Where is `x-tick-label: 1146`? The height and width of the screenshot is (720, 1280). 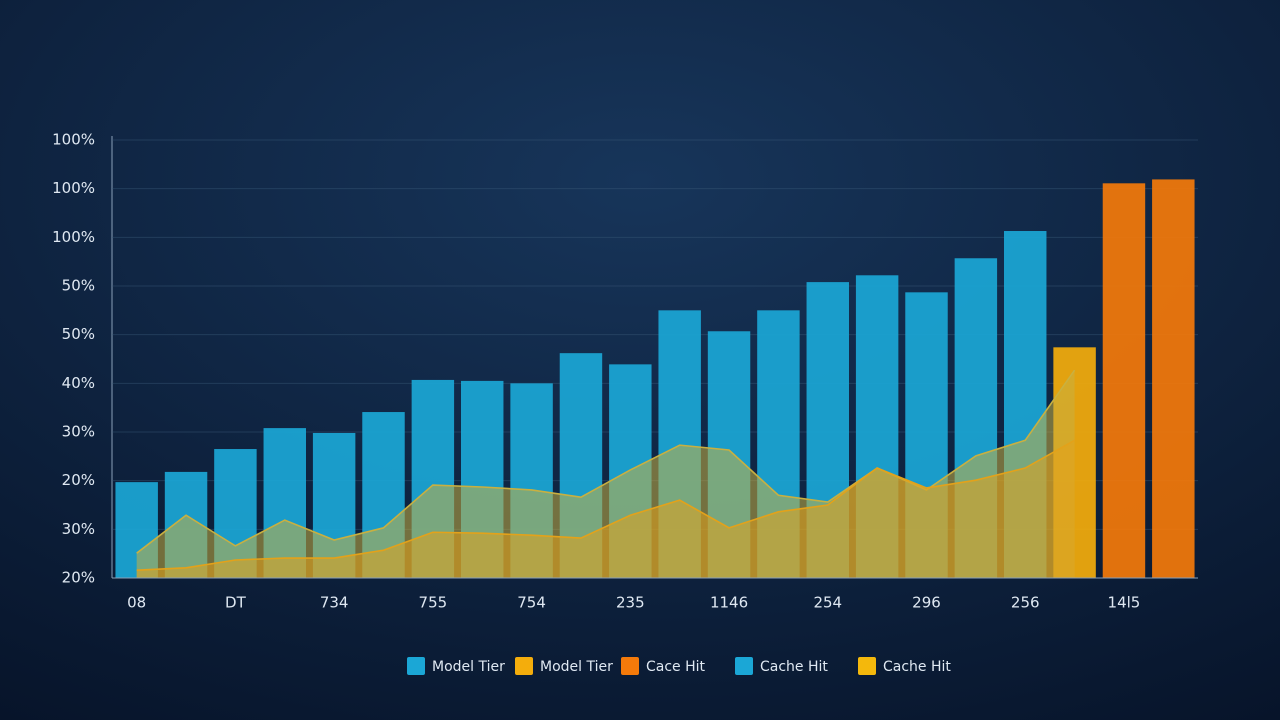 x-tick-label: 1146 is located at coordinates (729, 603).